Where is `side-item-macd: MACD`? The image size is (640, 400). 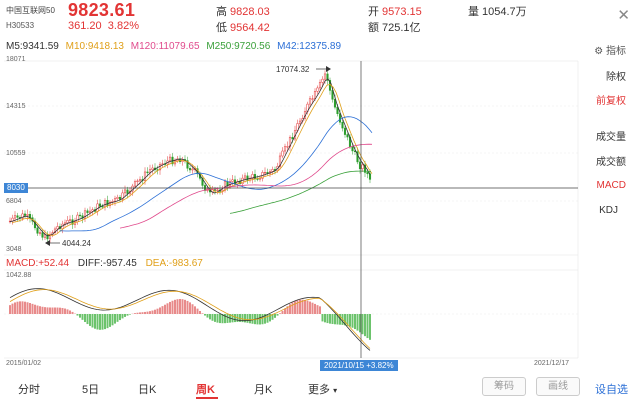
side-item-macd: MACD is located at coordinates (611, 185).